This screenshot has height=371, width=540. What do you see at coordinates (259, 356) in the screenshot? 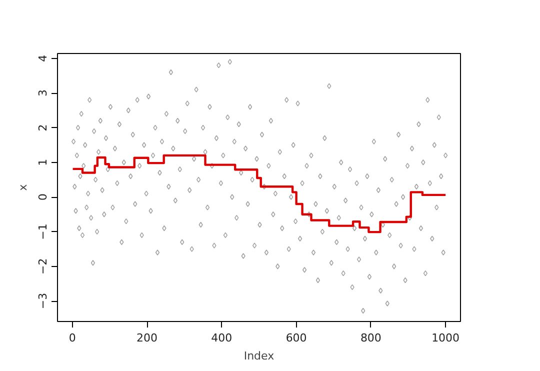
I see `x-axis-title: Index` at bounding box center [259, 356].